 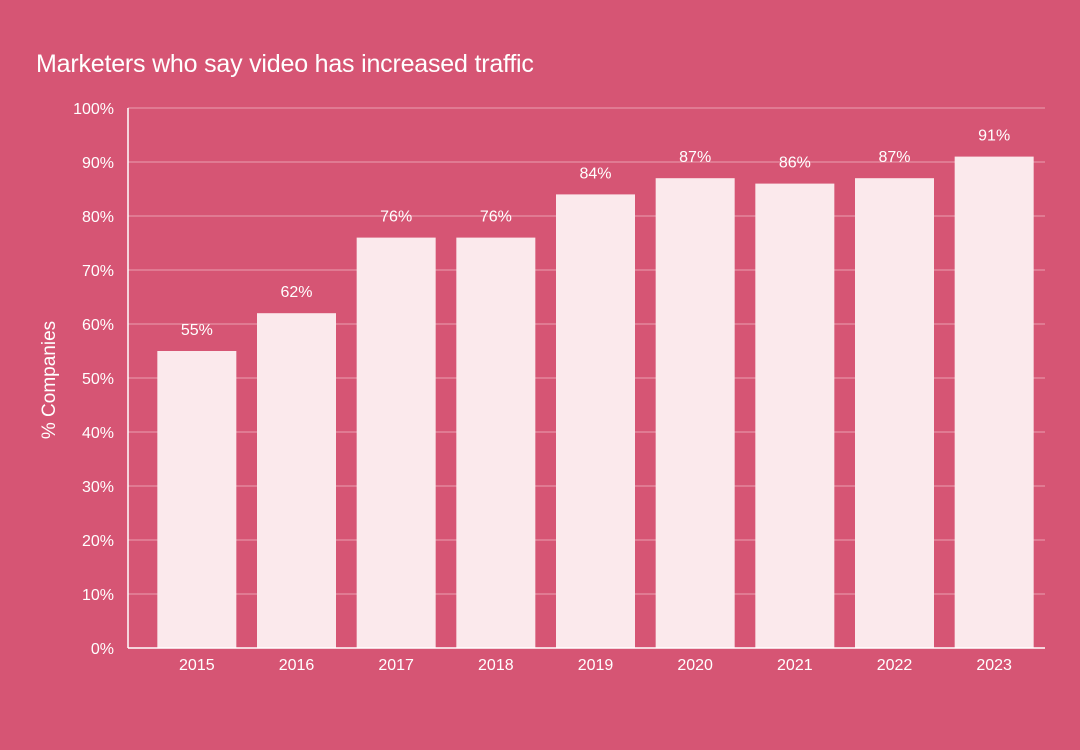 I want to click on y-tick-label: 10%, so click(x=98, y=595).